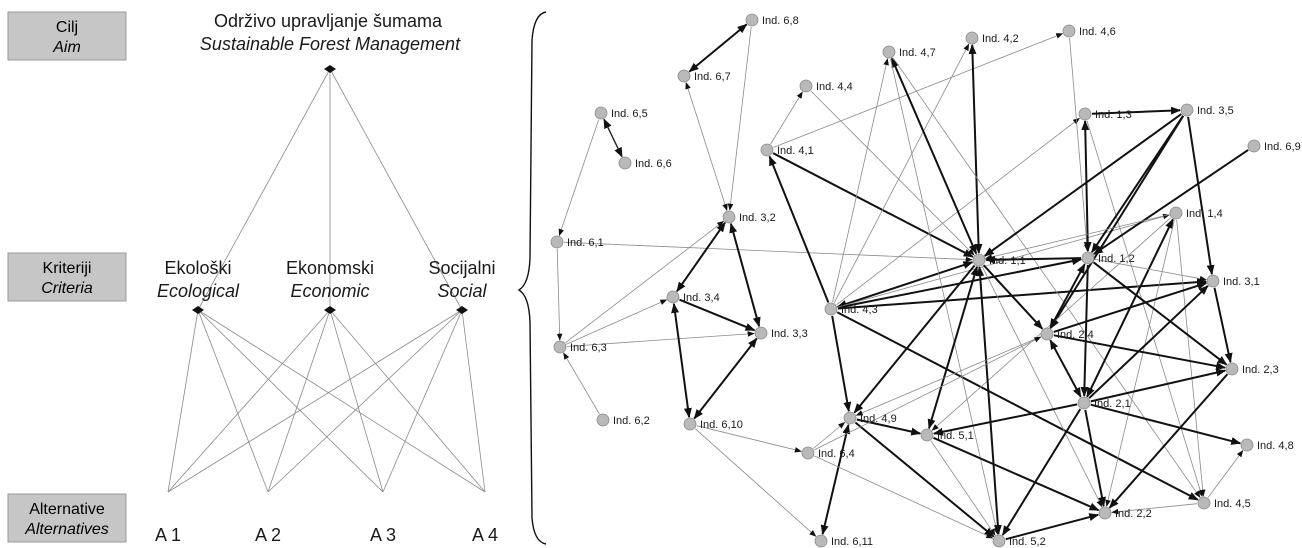 This screenshot has height=548, width=1302. What do you see at coordinates (1267, 445) in the screenshot?
I see `node-ind-4-8: Ind. 4,8` at bounding box center [1267, 445].